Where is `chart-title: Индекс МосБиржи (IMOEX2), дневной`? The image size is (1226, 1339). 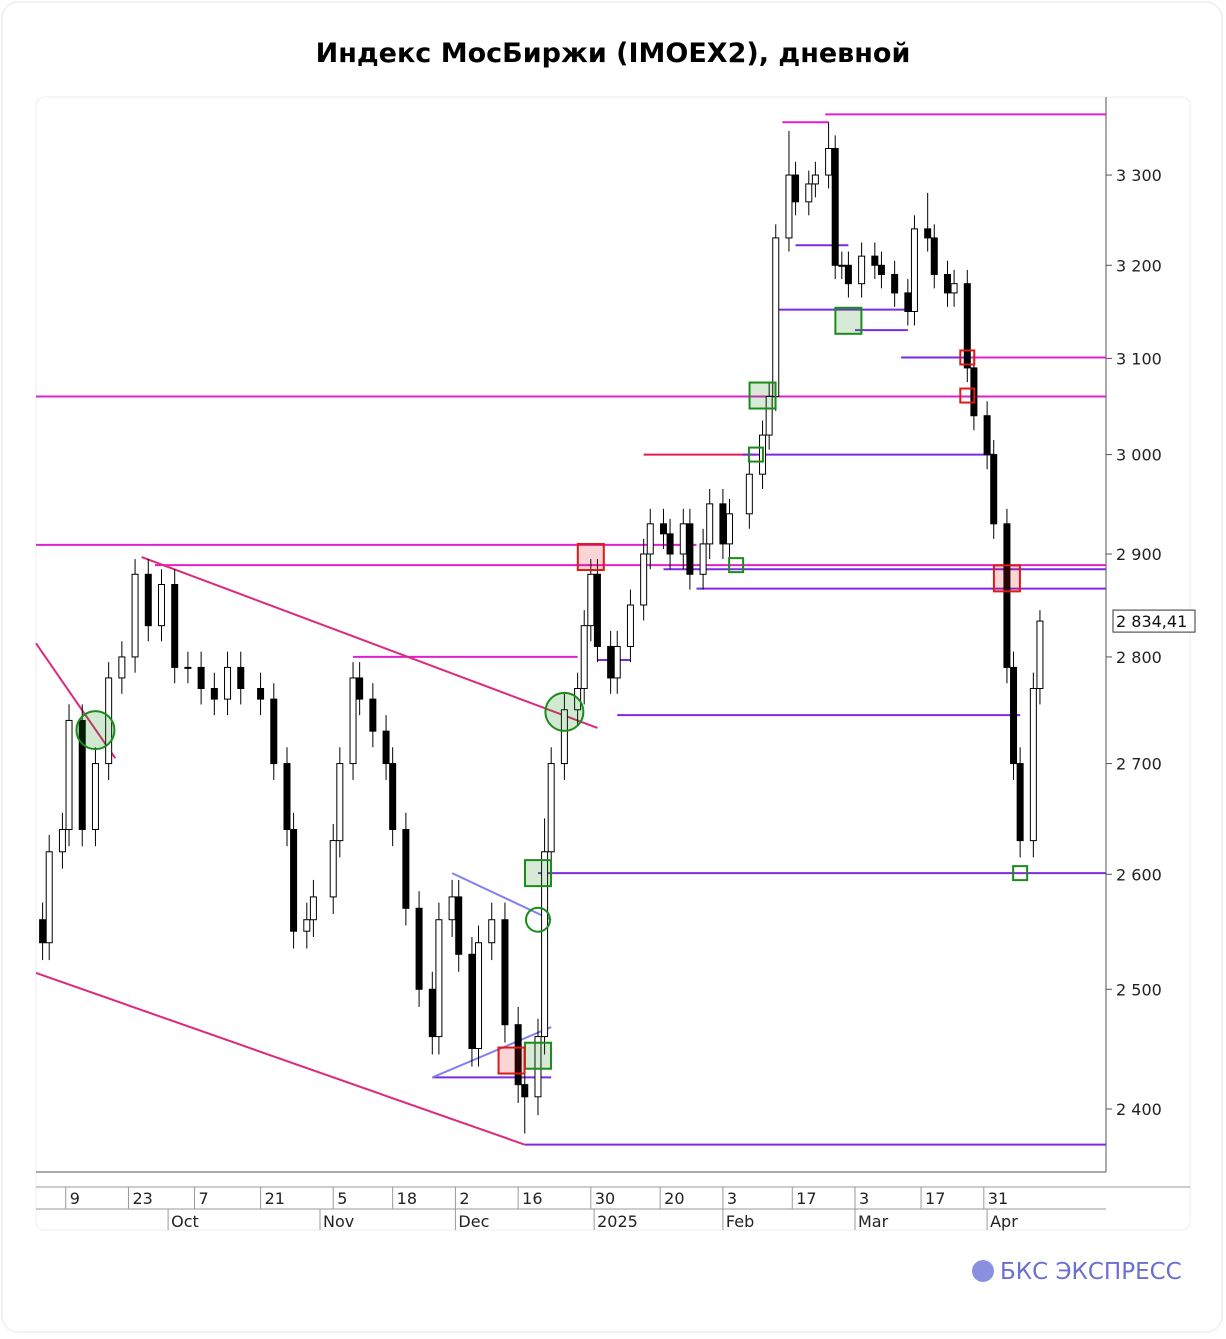 chart-title: Индекс МосБиржи (IMOEX2), дневной is located at coordinates (613, 53).